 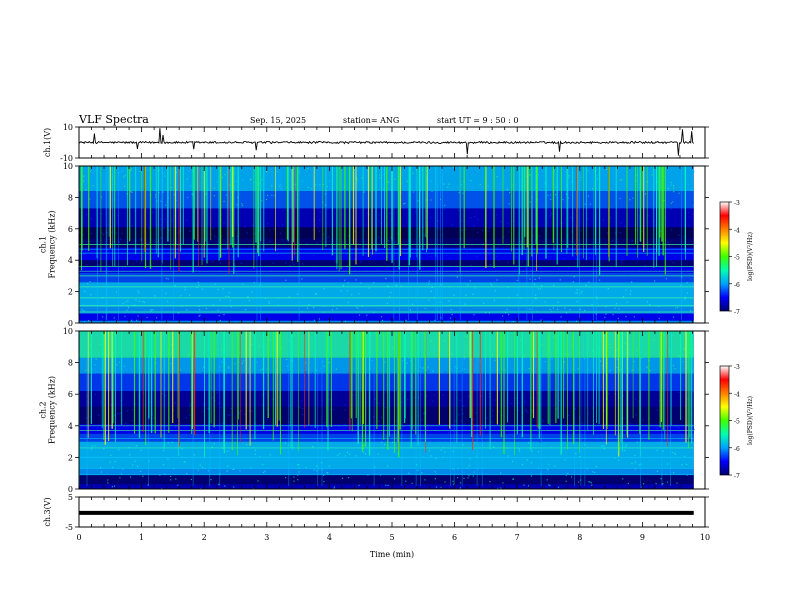 I want to click on figure-title: VLF Spectra, so click(x=113, y=119).